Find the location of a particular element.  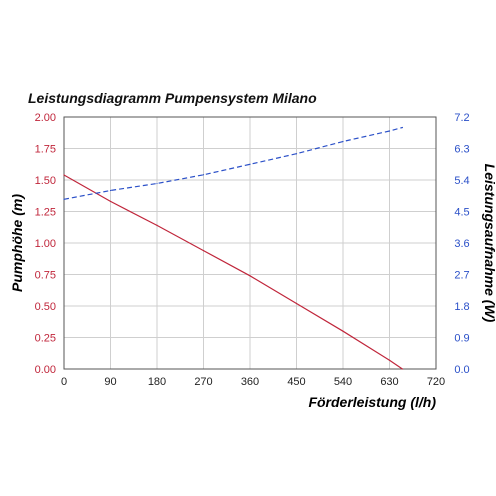

y-right-tick-label: 7.2 is located at coordinates (461, 118).